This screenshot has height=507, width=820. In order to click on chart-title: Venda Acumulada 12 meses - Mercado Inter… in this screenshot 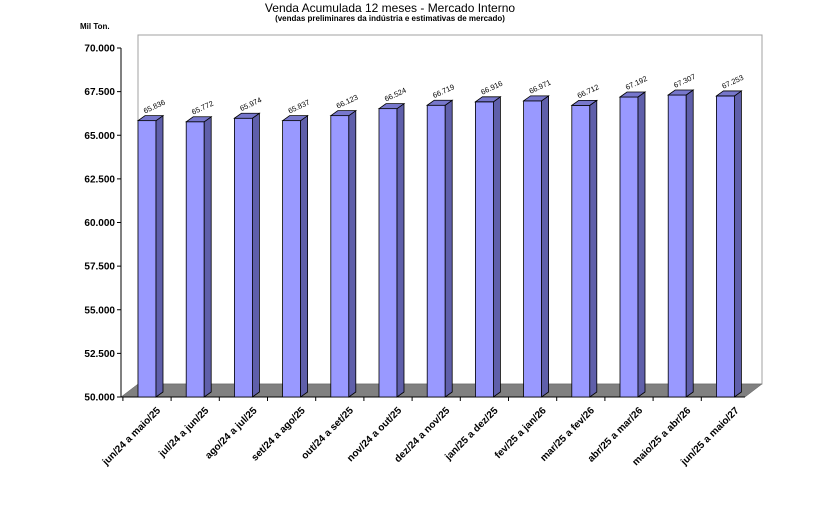, I will do `click(390, 8)`.